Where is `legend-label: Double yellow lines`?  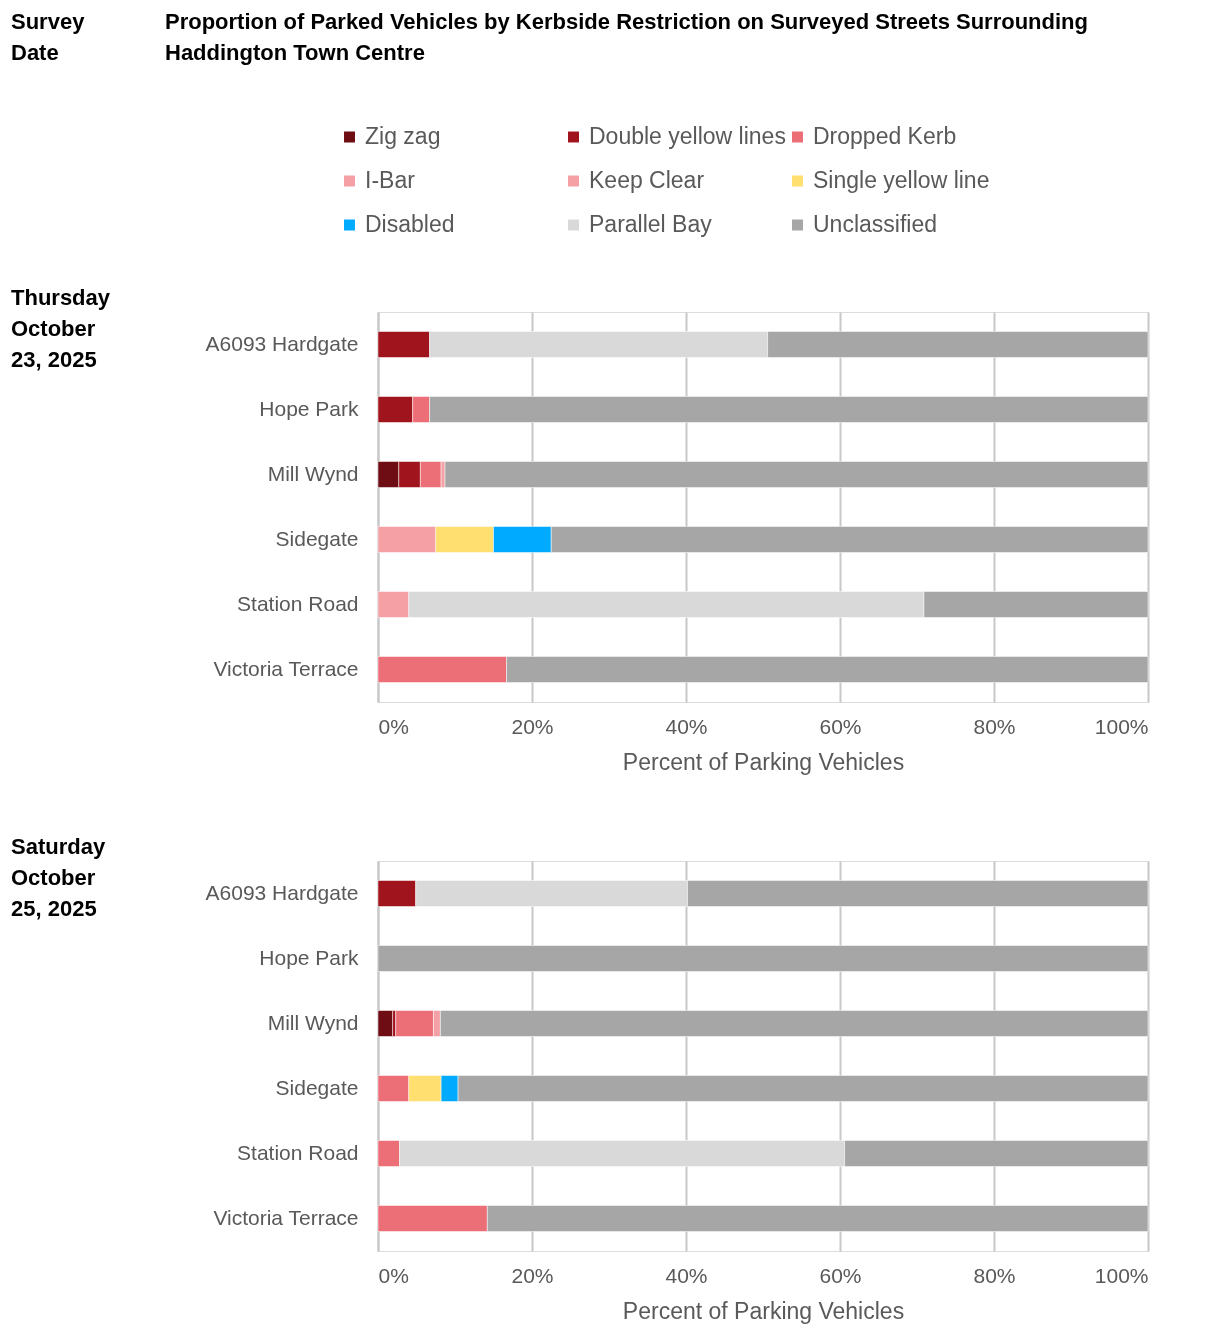 legend-label: Double yellow lines is located at coordinates (687, 136).